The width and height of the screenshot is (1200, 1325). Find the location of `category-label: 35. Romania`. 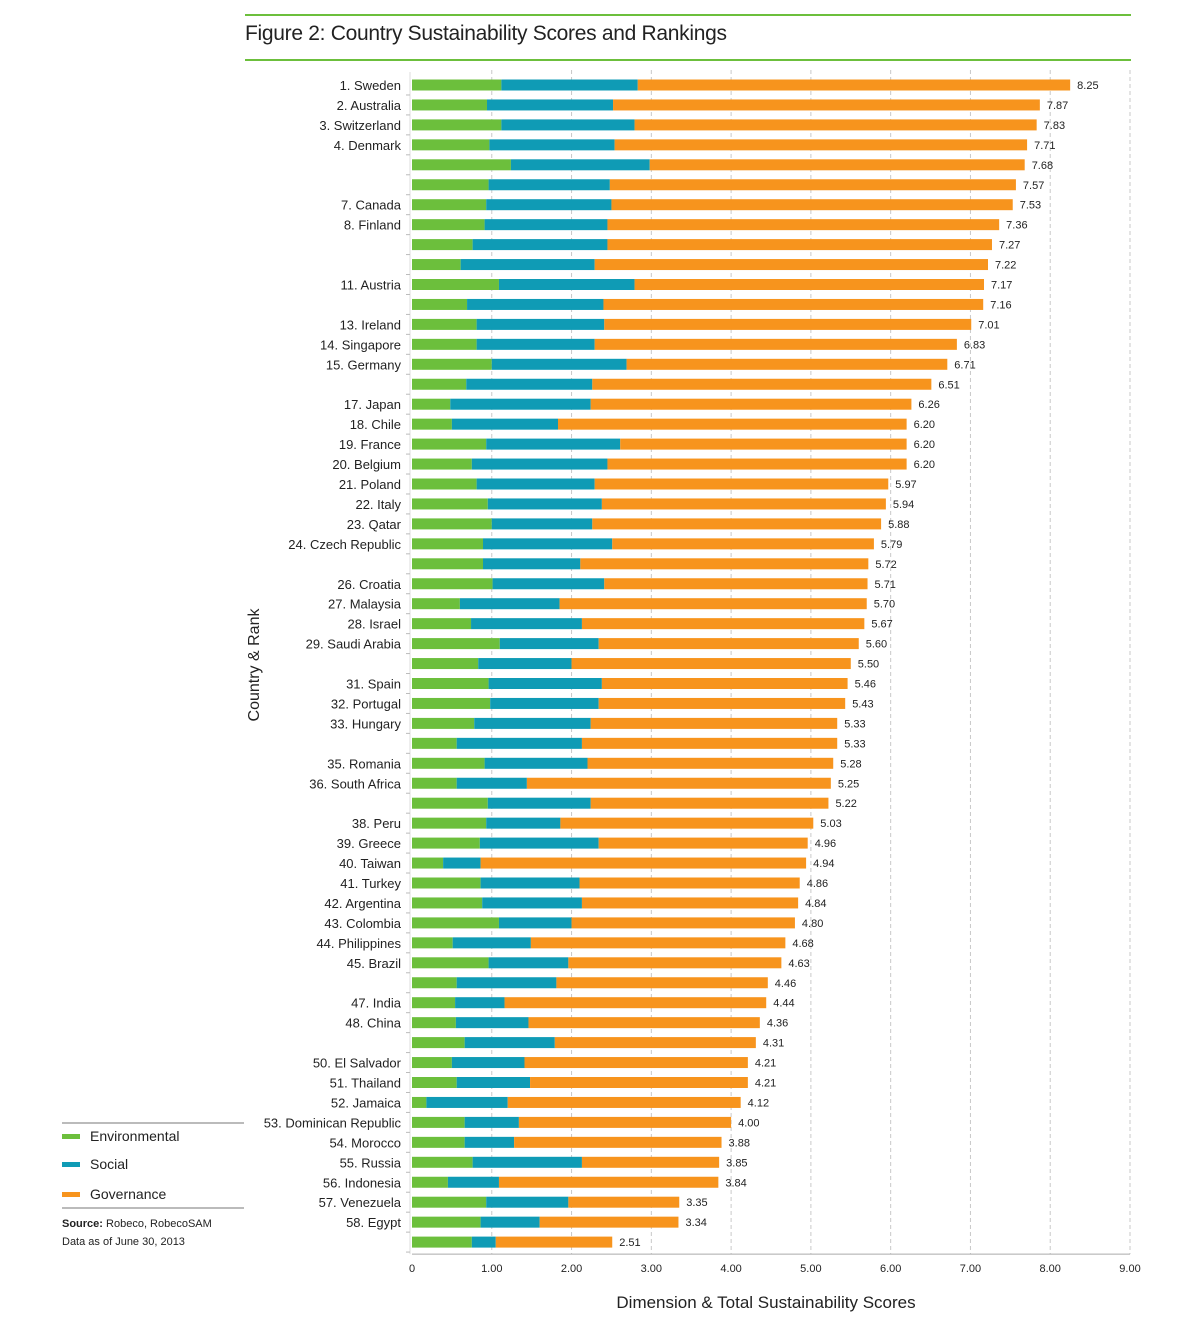

category-label: 35. Romania is located at coordinates (364, 763).